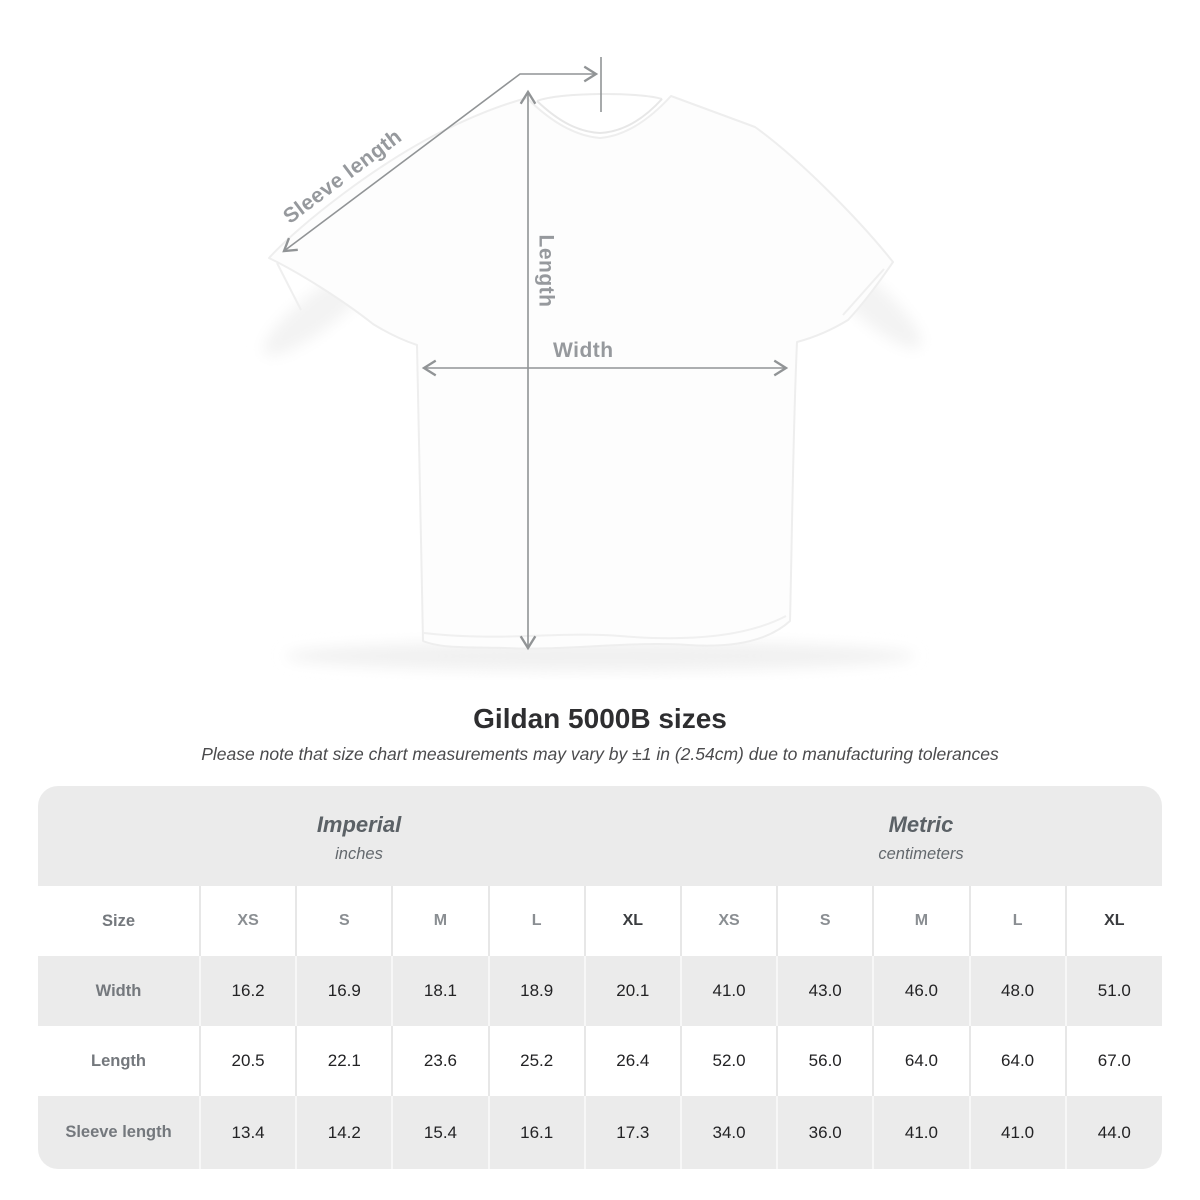 The image size is (1200, 1200). What do you see at coordinates (728, 1132) in the screenshot?
I see `sleeve-metric-xs: 34.0` at bounding box center [728, 1132].